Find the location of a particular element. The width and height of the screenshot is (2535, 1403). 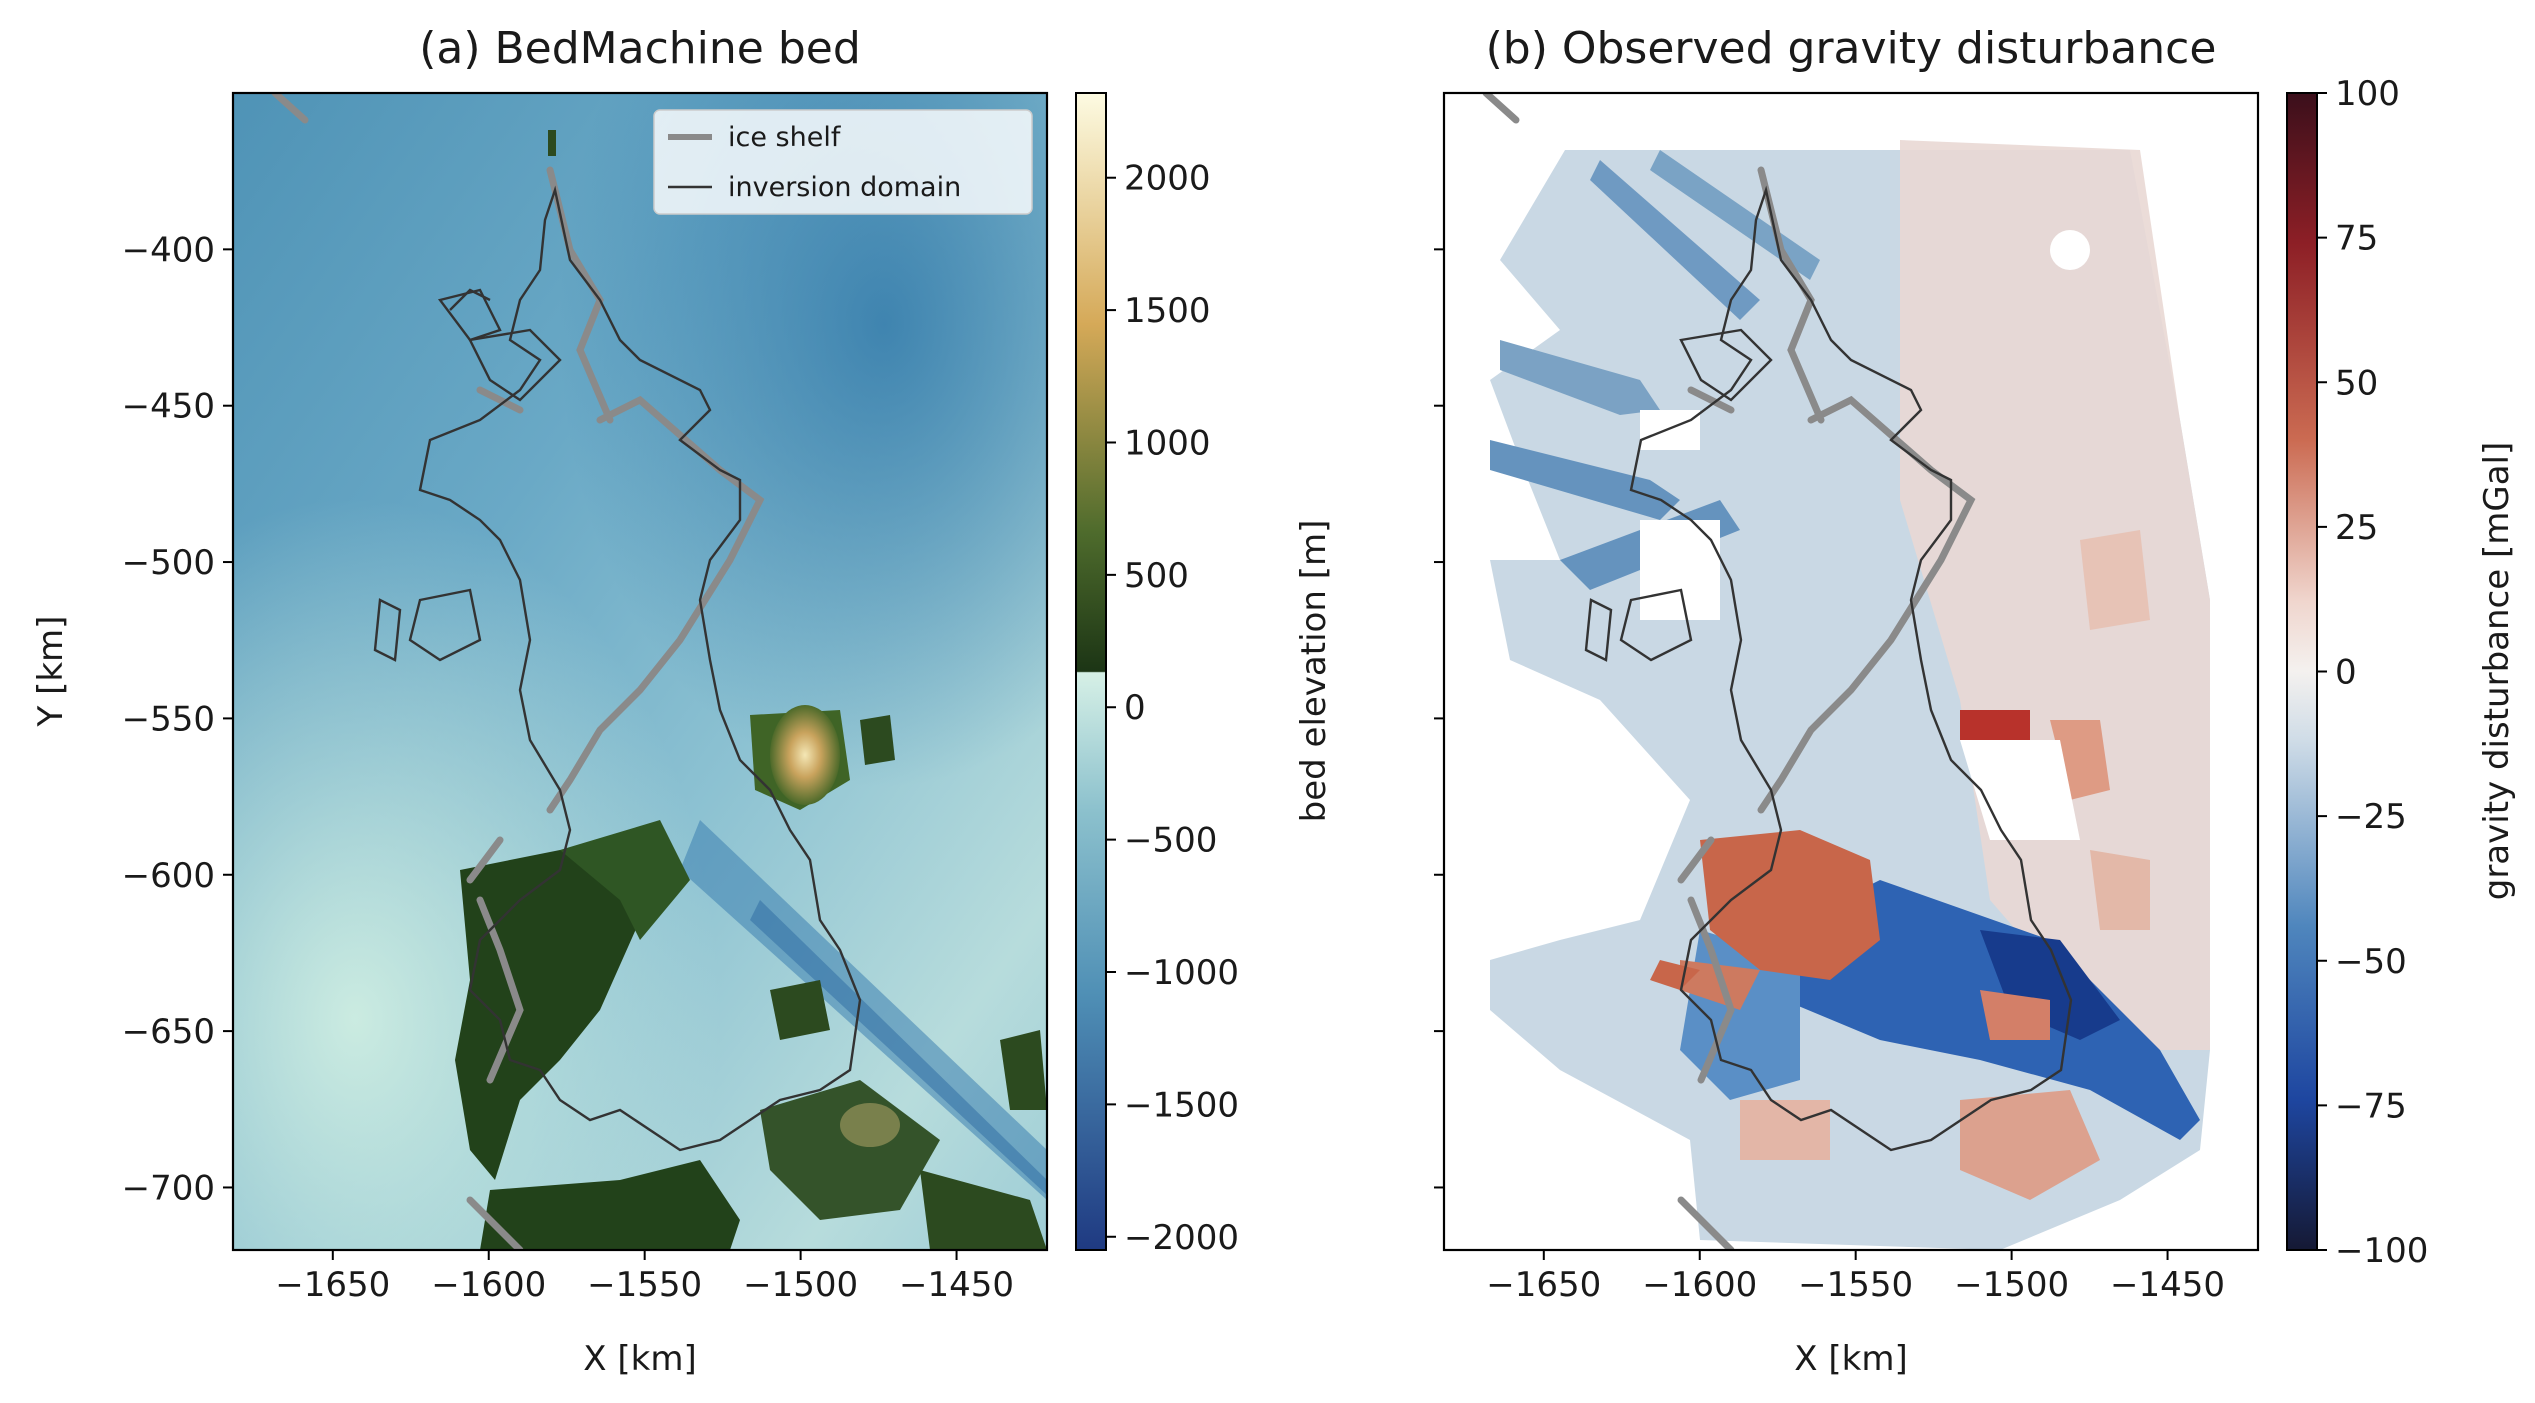

panel-a-xticks: −1650 −1600 −1550 −1500 −1450 is located at coordinates (644, 1277).